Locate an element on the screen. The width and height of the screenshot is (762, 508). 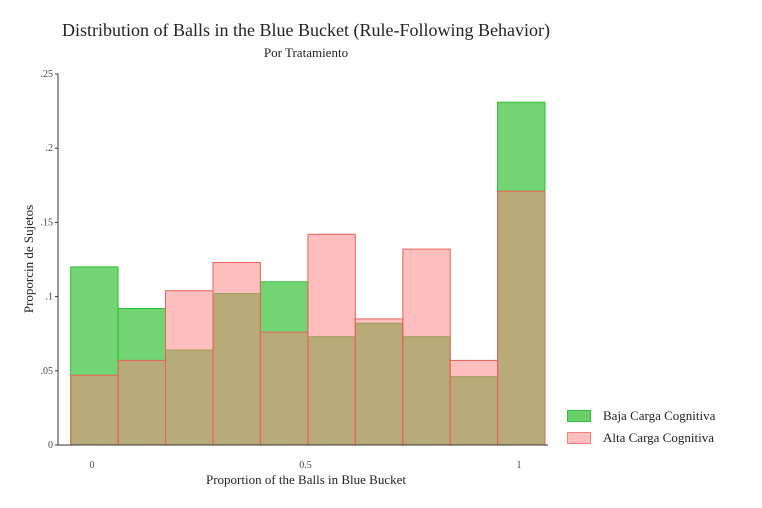
chart-subtitle: Por Tratamiento is located at coordinates (306, 52).